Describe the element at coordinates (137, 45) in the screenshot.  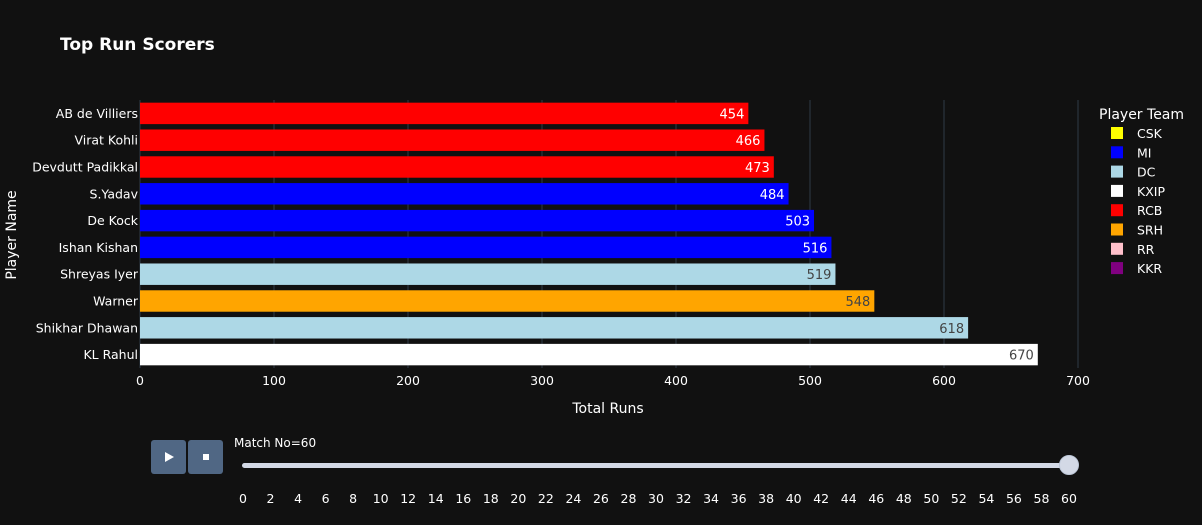
I see `chart-title: Top Run Scorers` at that location.